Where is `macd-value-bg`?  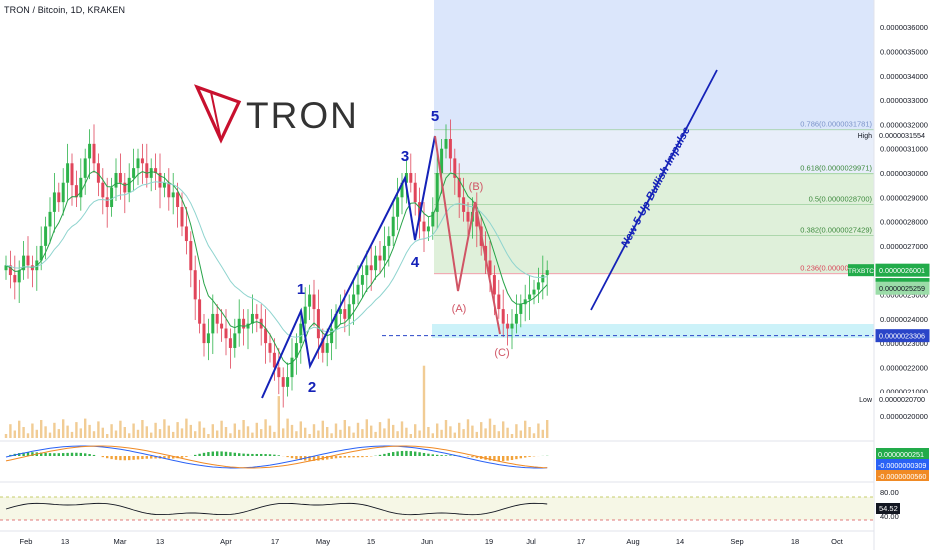 macd-value-bg is located at coordinates (902, 475).